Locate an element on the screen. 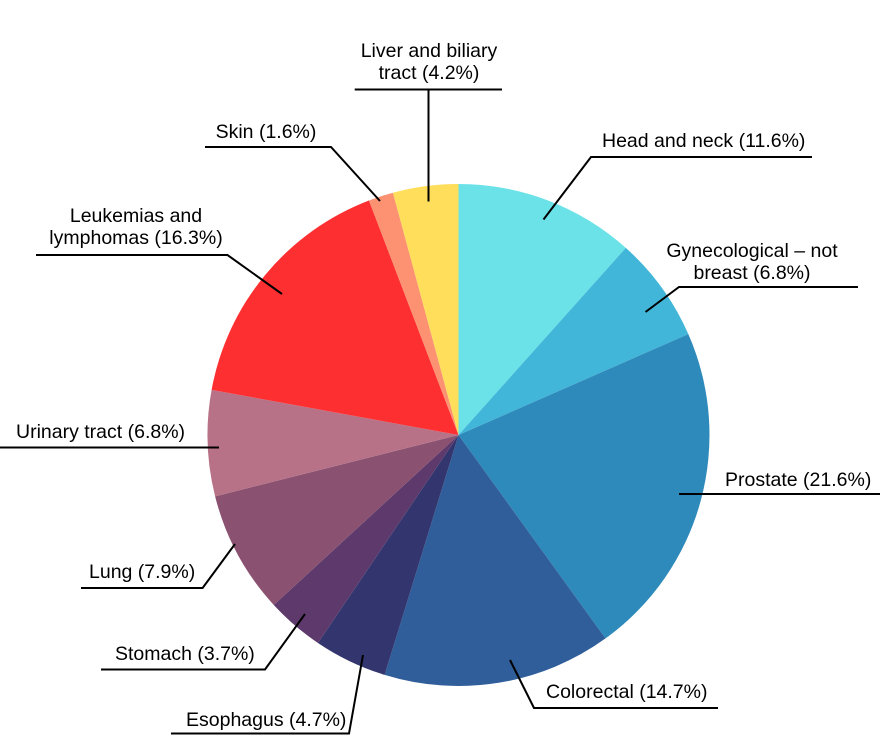  svg-text: Urinary tract (6.8%) is located at coordinates (100, 432).